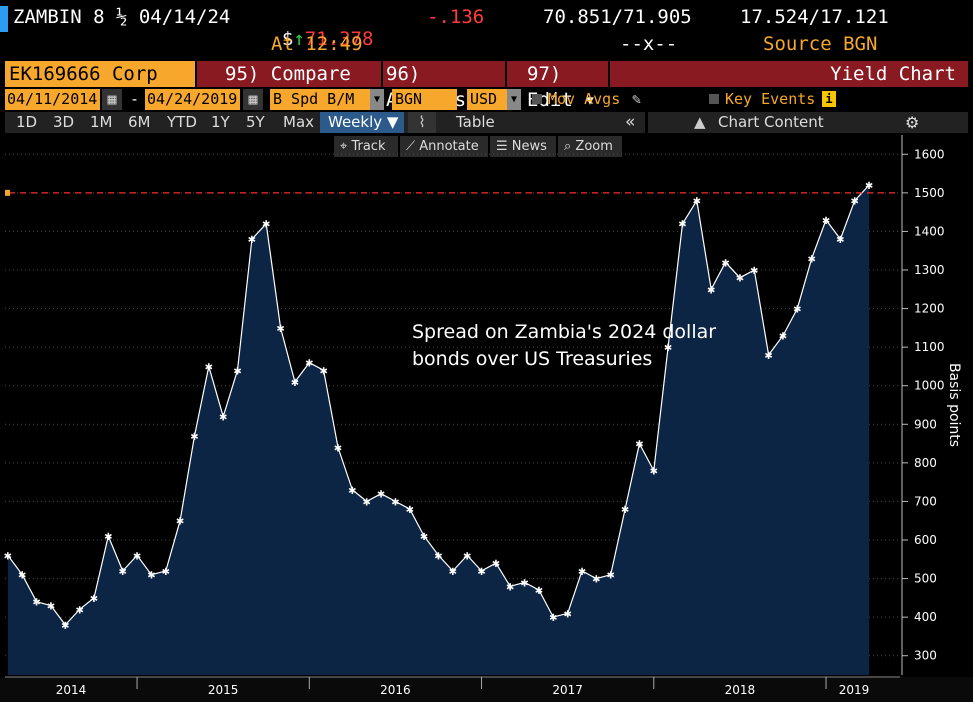  I want to click on y-tick-label: 400, so click(925, 617).